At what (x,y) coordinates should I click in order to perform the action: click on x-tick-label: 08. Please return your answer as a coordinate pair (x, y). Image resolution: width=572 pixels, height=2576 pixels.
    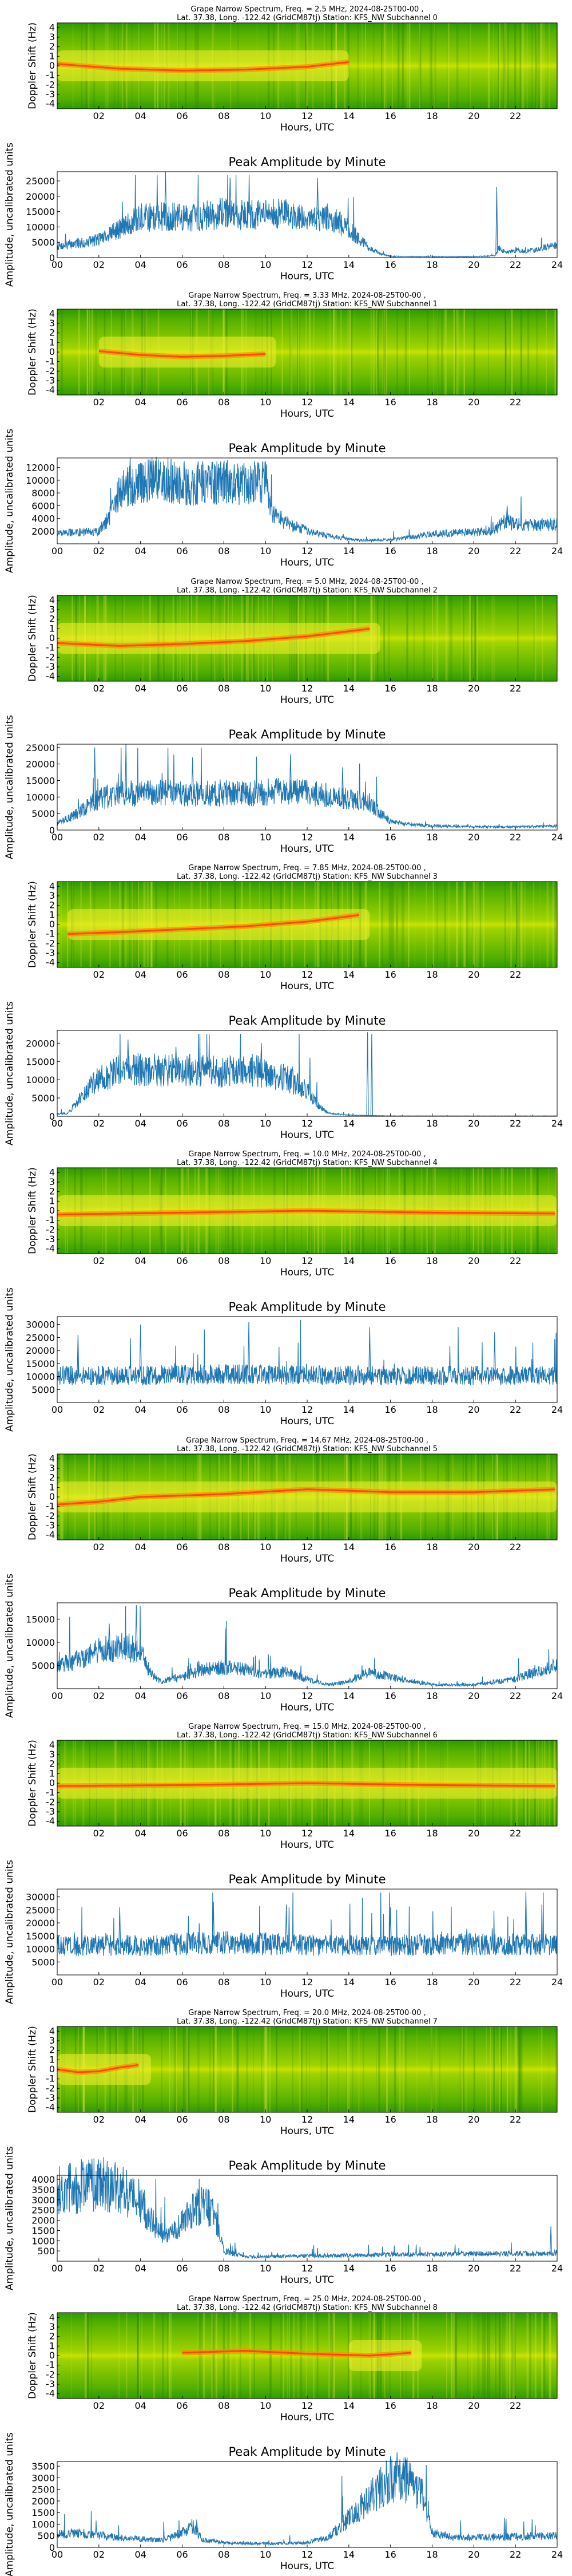
    Looking at the image, I should click on (223, 1833).